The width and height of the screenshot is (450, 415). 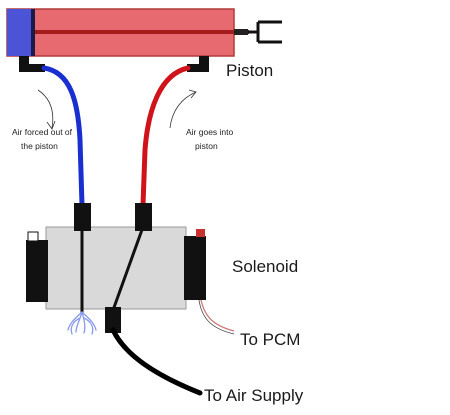 I want to click on air-in-arrow, so click(x=183, y=110).